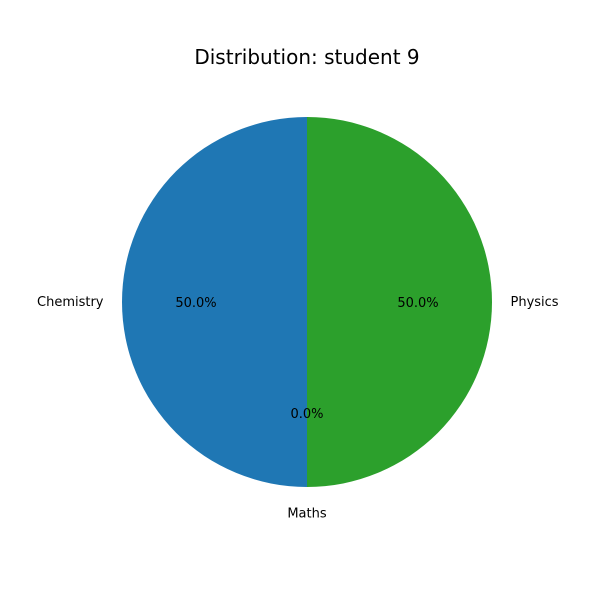 This screenshot has height=600, width=600. Describe the element at coordinates (306, 57) in the screenshot. I see `chart-title: Distribution: student 9` at that location.